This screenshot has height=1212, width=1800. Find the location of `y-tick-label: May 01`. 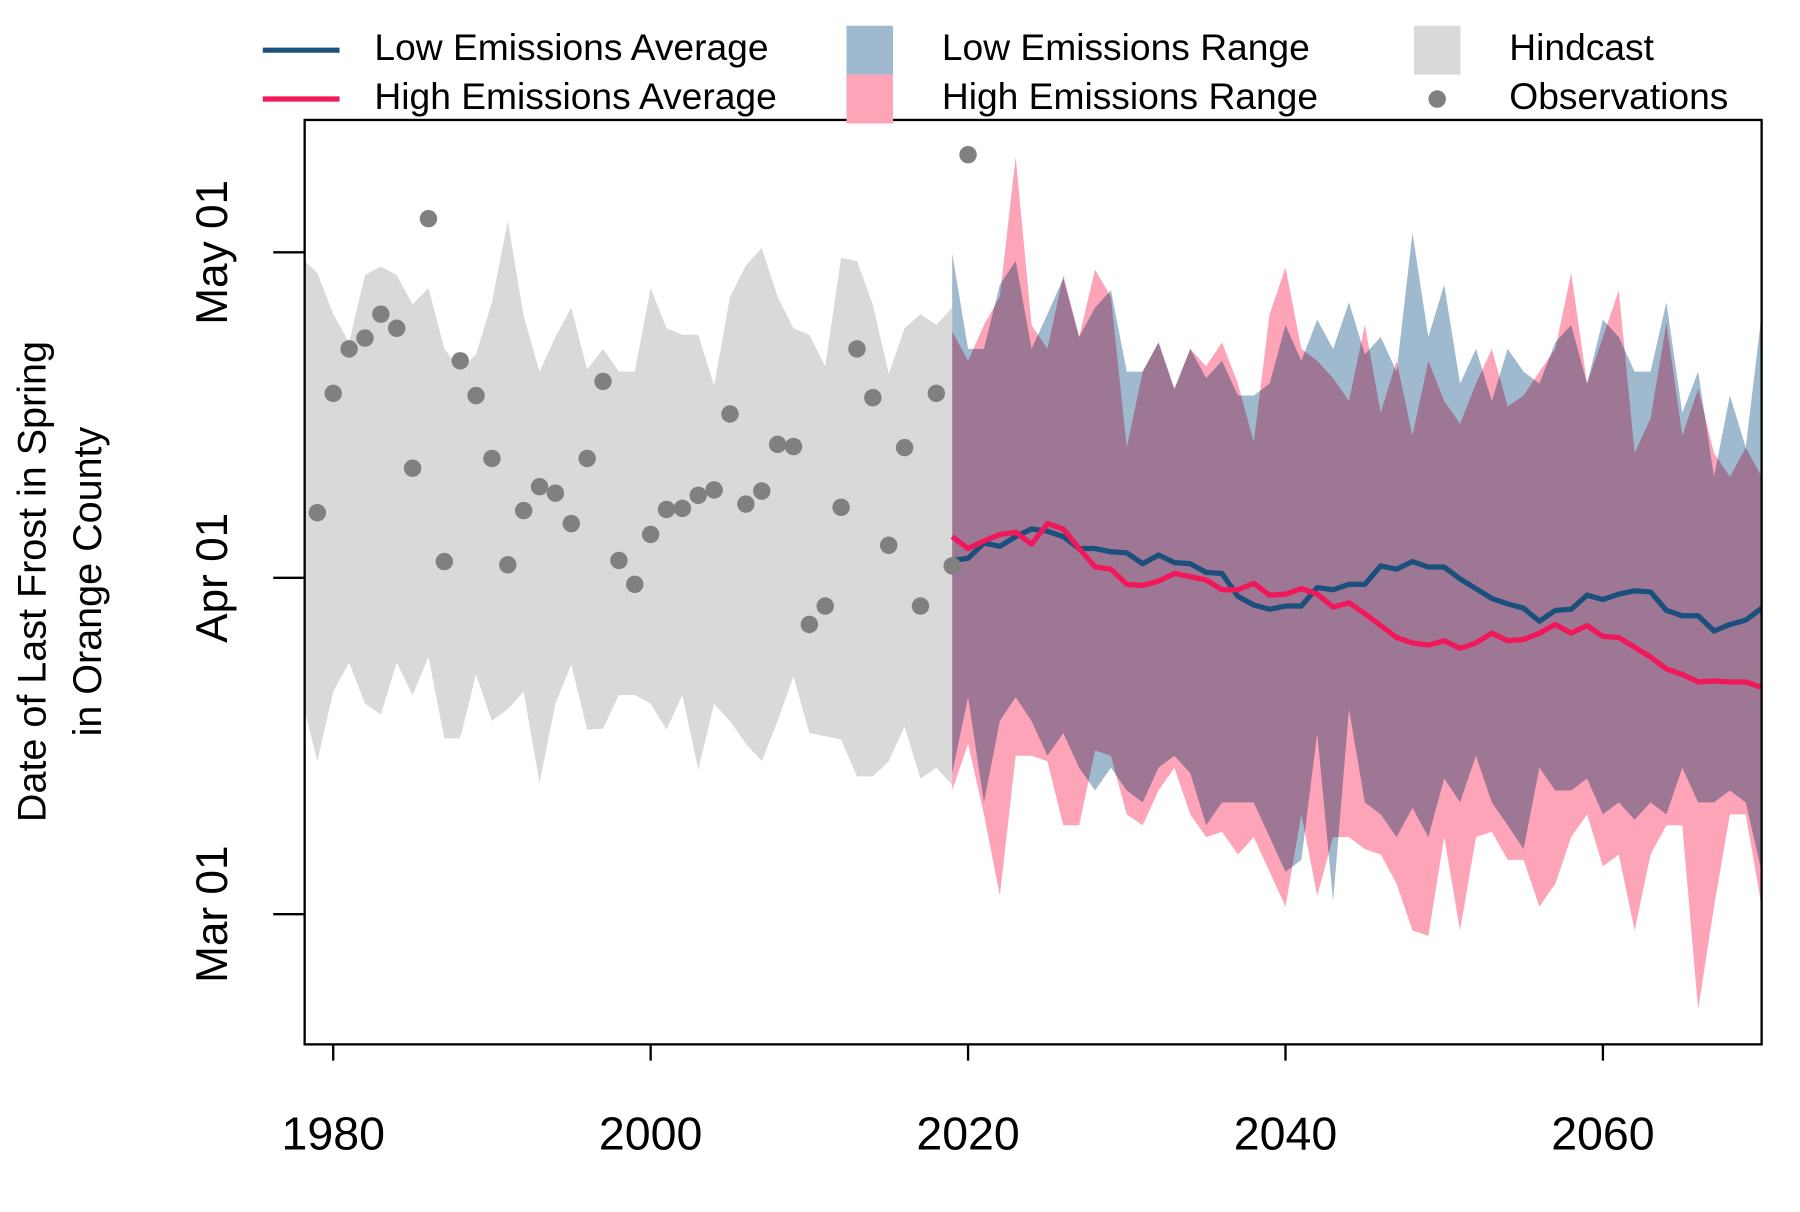

y-tick-label: May 01 is located at coordinates (212, 252).